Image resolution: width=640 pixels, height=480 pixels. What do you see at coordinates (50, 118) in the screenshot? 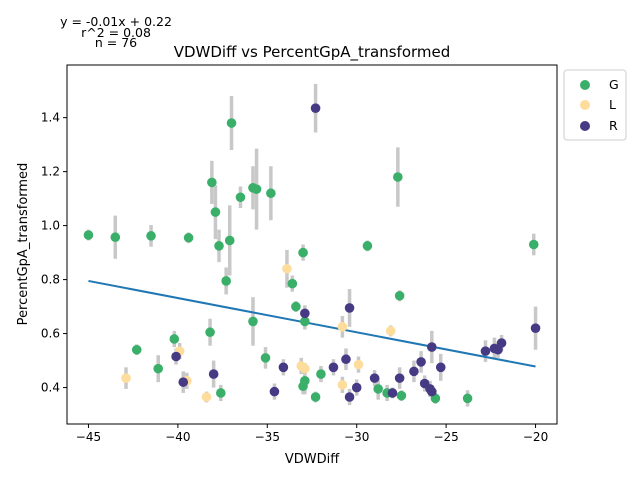
I see `y-tick-label: 1.4` at bounding box center [50, 118].